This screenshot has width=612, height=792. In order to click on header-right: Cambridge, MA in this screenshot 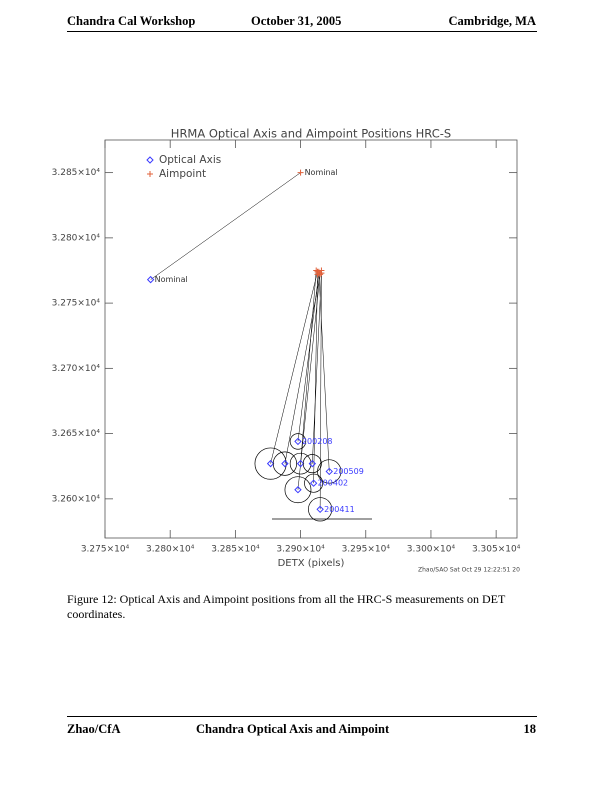, I will do `click(492, 21)`.